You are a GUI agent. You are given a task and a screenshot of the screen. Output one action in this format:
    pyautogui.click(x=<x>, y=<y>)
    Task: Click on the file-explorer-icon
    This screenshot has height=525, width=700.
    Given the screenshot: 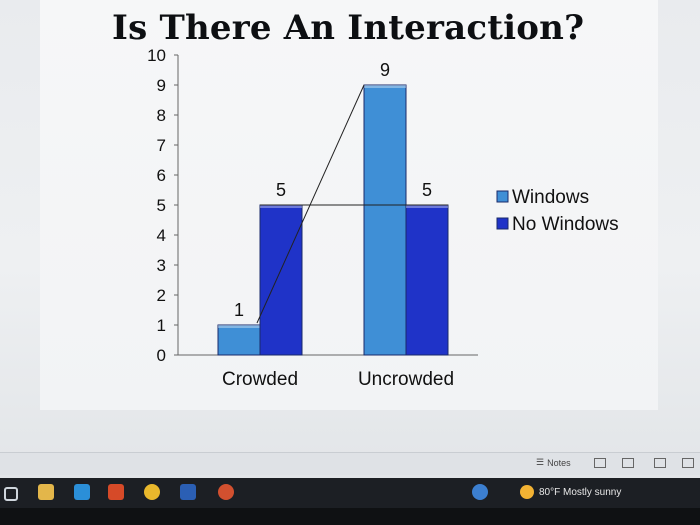 What is the action you would take?
    pyautogui.click(x=46, y=492)
    